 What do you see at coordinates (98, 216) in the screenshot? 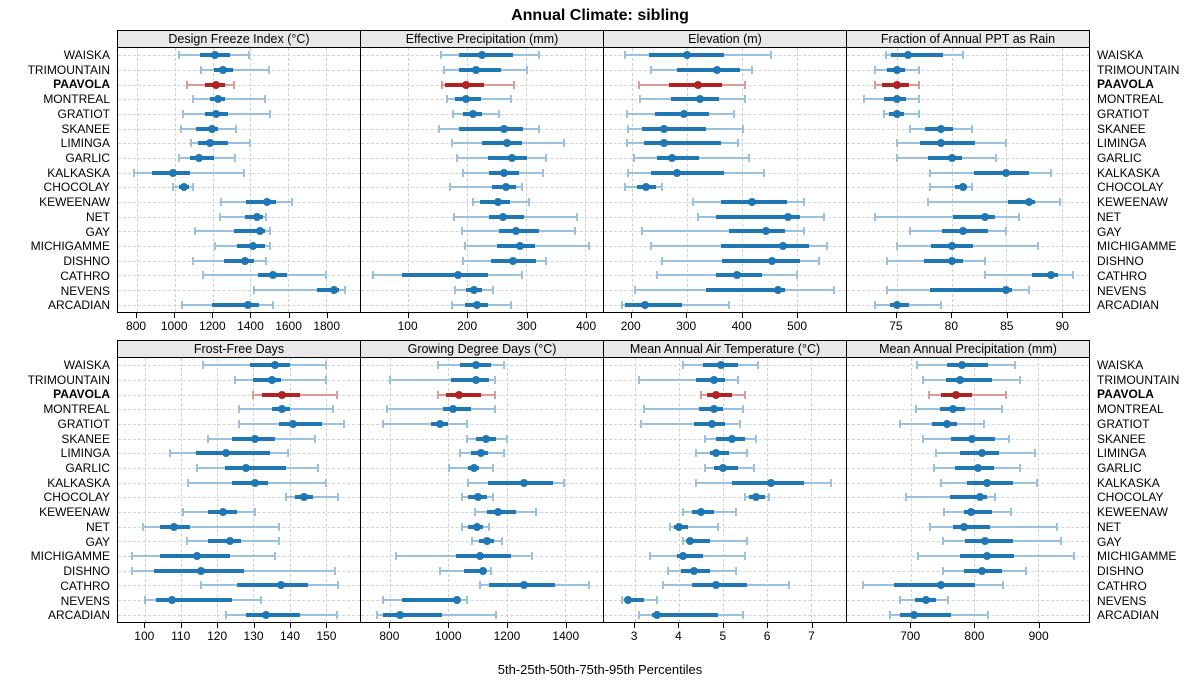
I see `station-label: NET` at bounding box center [98, 216].